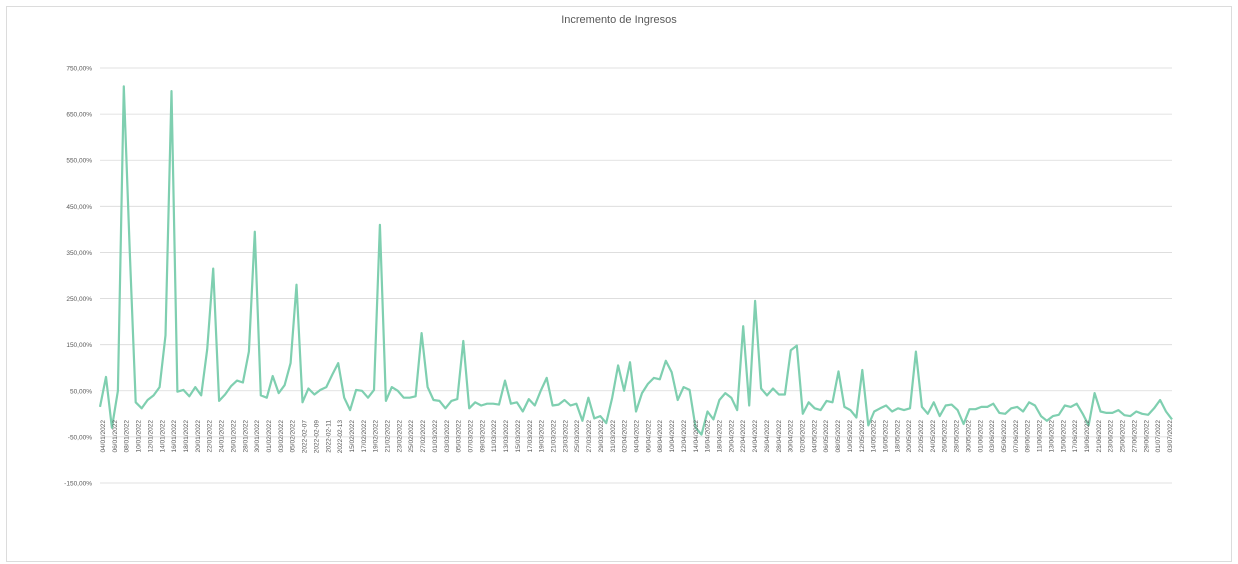 The height and width of the screenshot is (564, 1238). Describe the element at coordinates (791, 436) in the screenshot. I see `x-tick-label: 30/04/2022` at that location.